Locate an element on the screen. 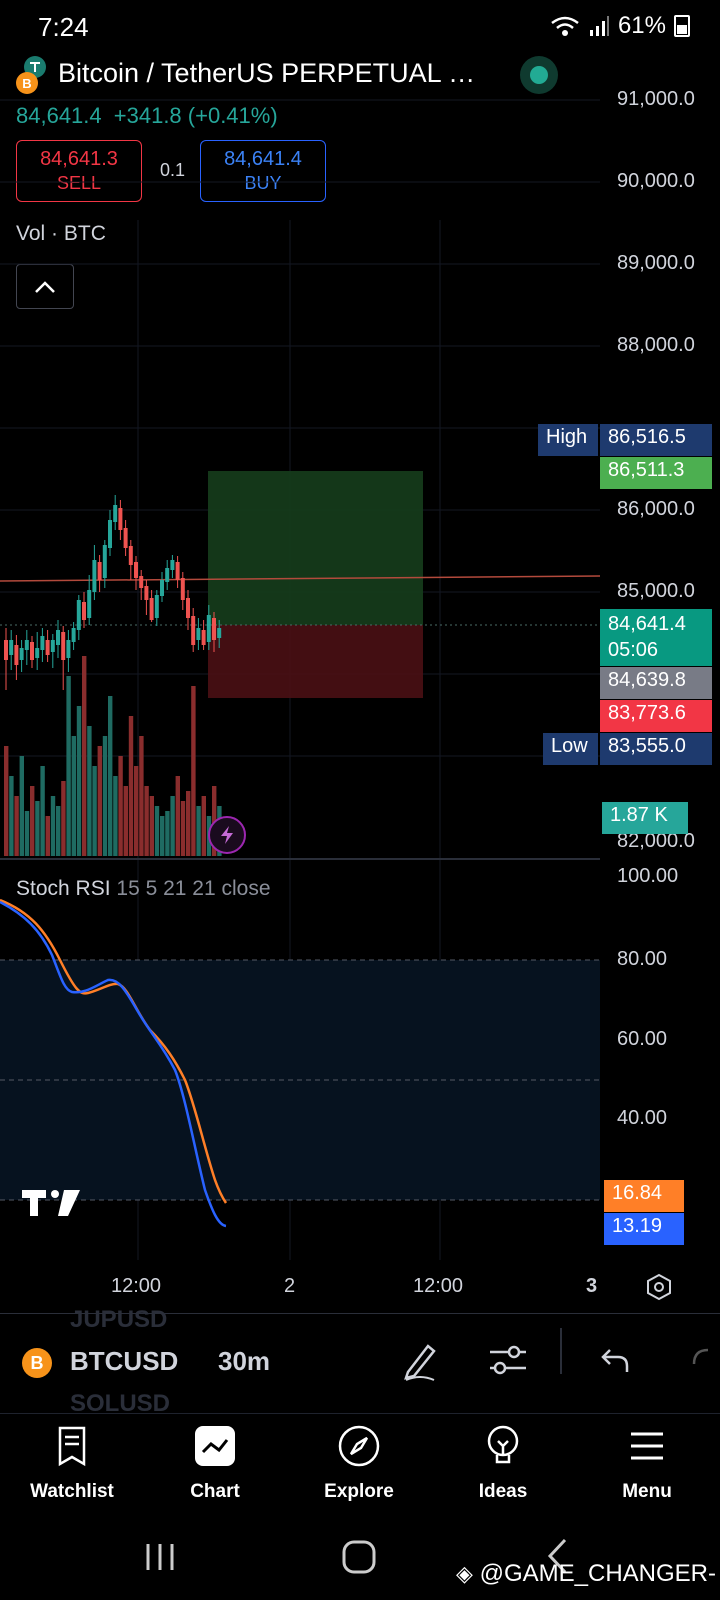 Image resolution: width=720 pixels, height=1600 pixels. sell-price: 84,641.3 is located at coordinates (79, 159).